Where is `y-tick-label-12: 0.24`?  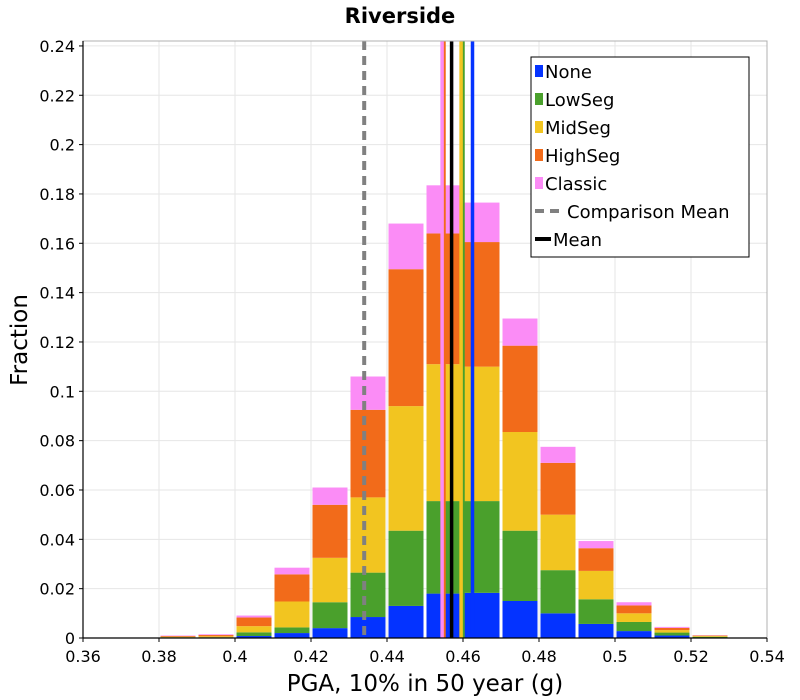 y-tick-label-12: 0.24 is located at coordinates (57, 46).